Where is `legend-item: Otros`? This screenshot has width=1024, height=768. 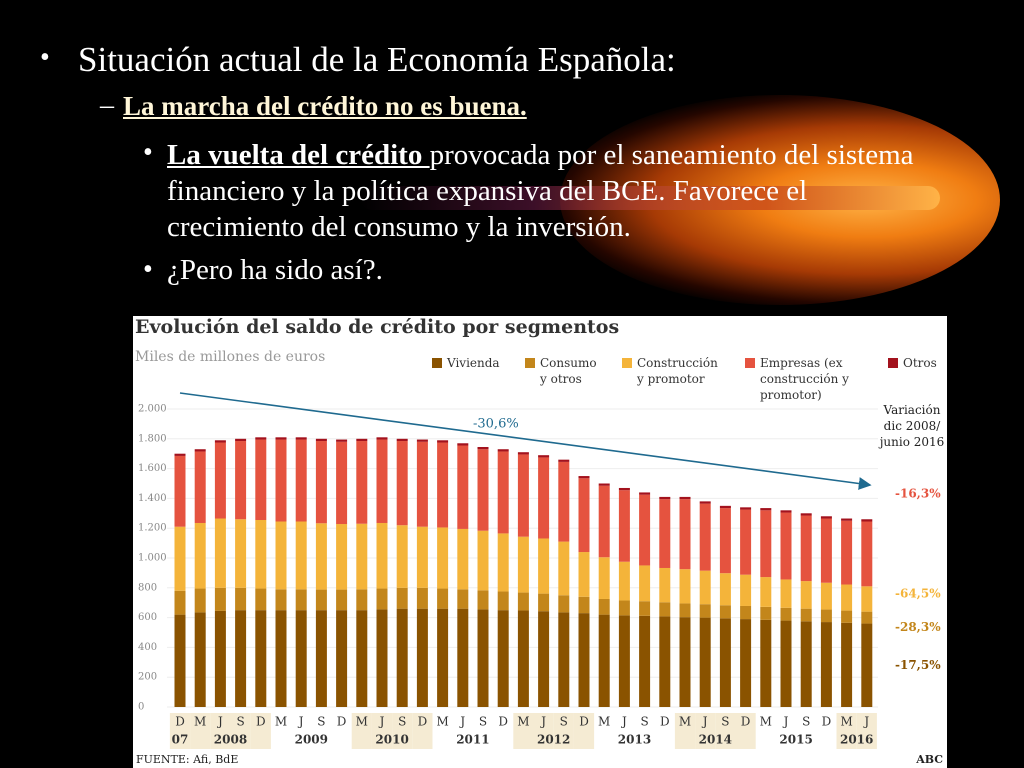 legend-item: Otros is located at coordinates (918, 363).